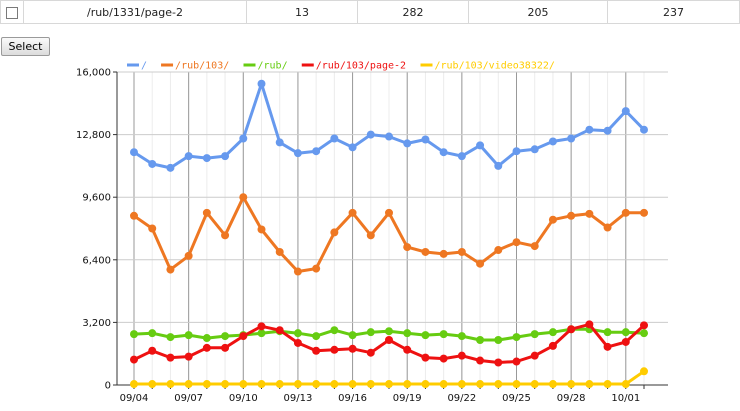 The height and width of the screenshot is (411, 740). What do you see at coordinates (625, 398) in the screenshot?
I see `x-tick-label: 10/01` at bounding box center [625, 398].